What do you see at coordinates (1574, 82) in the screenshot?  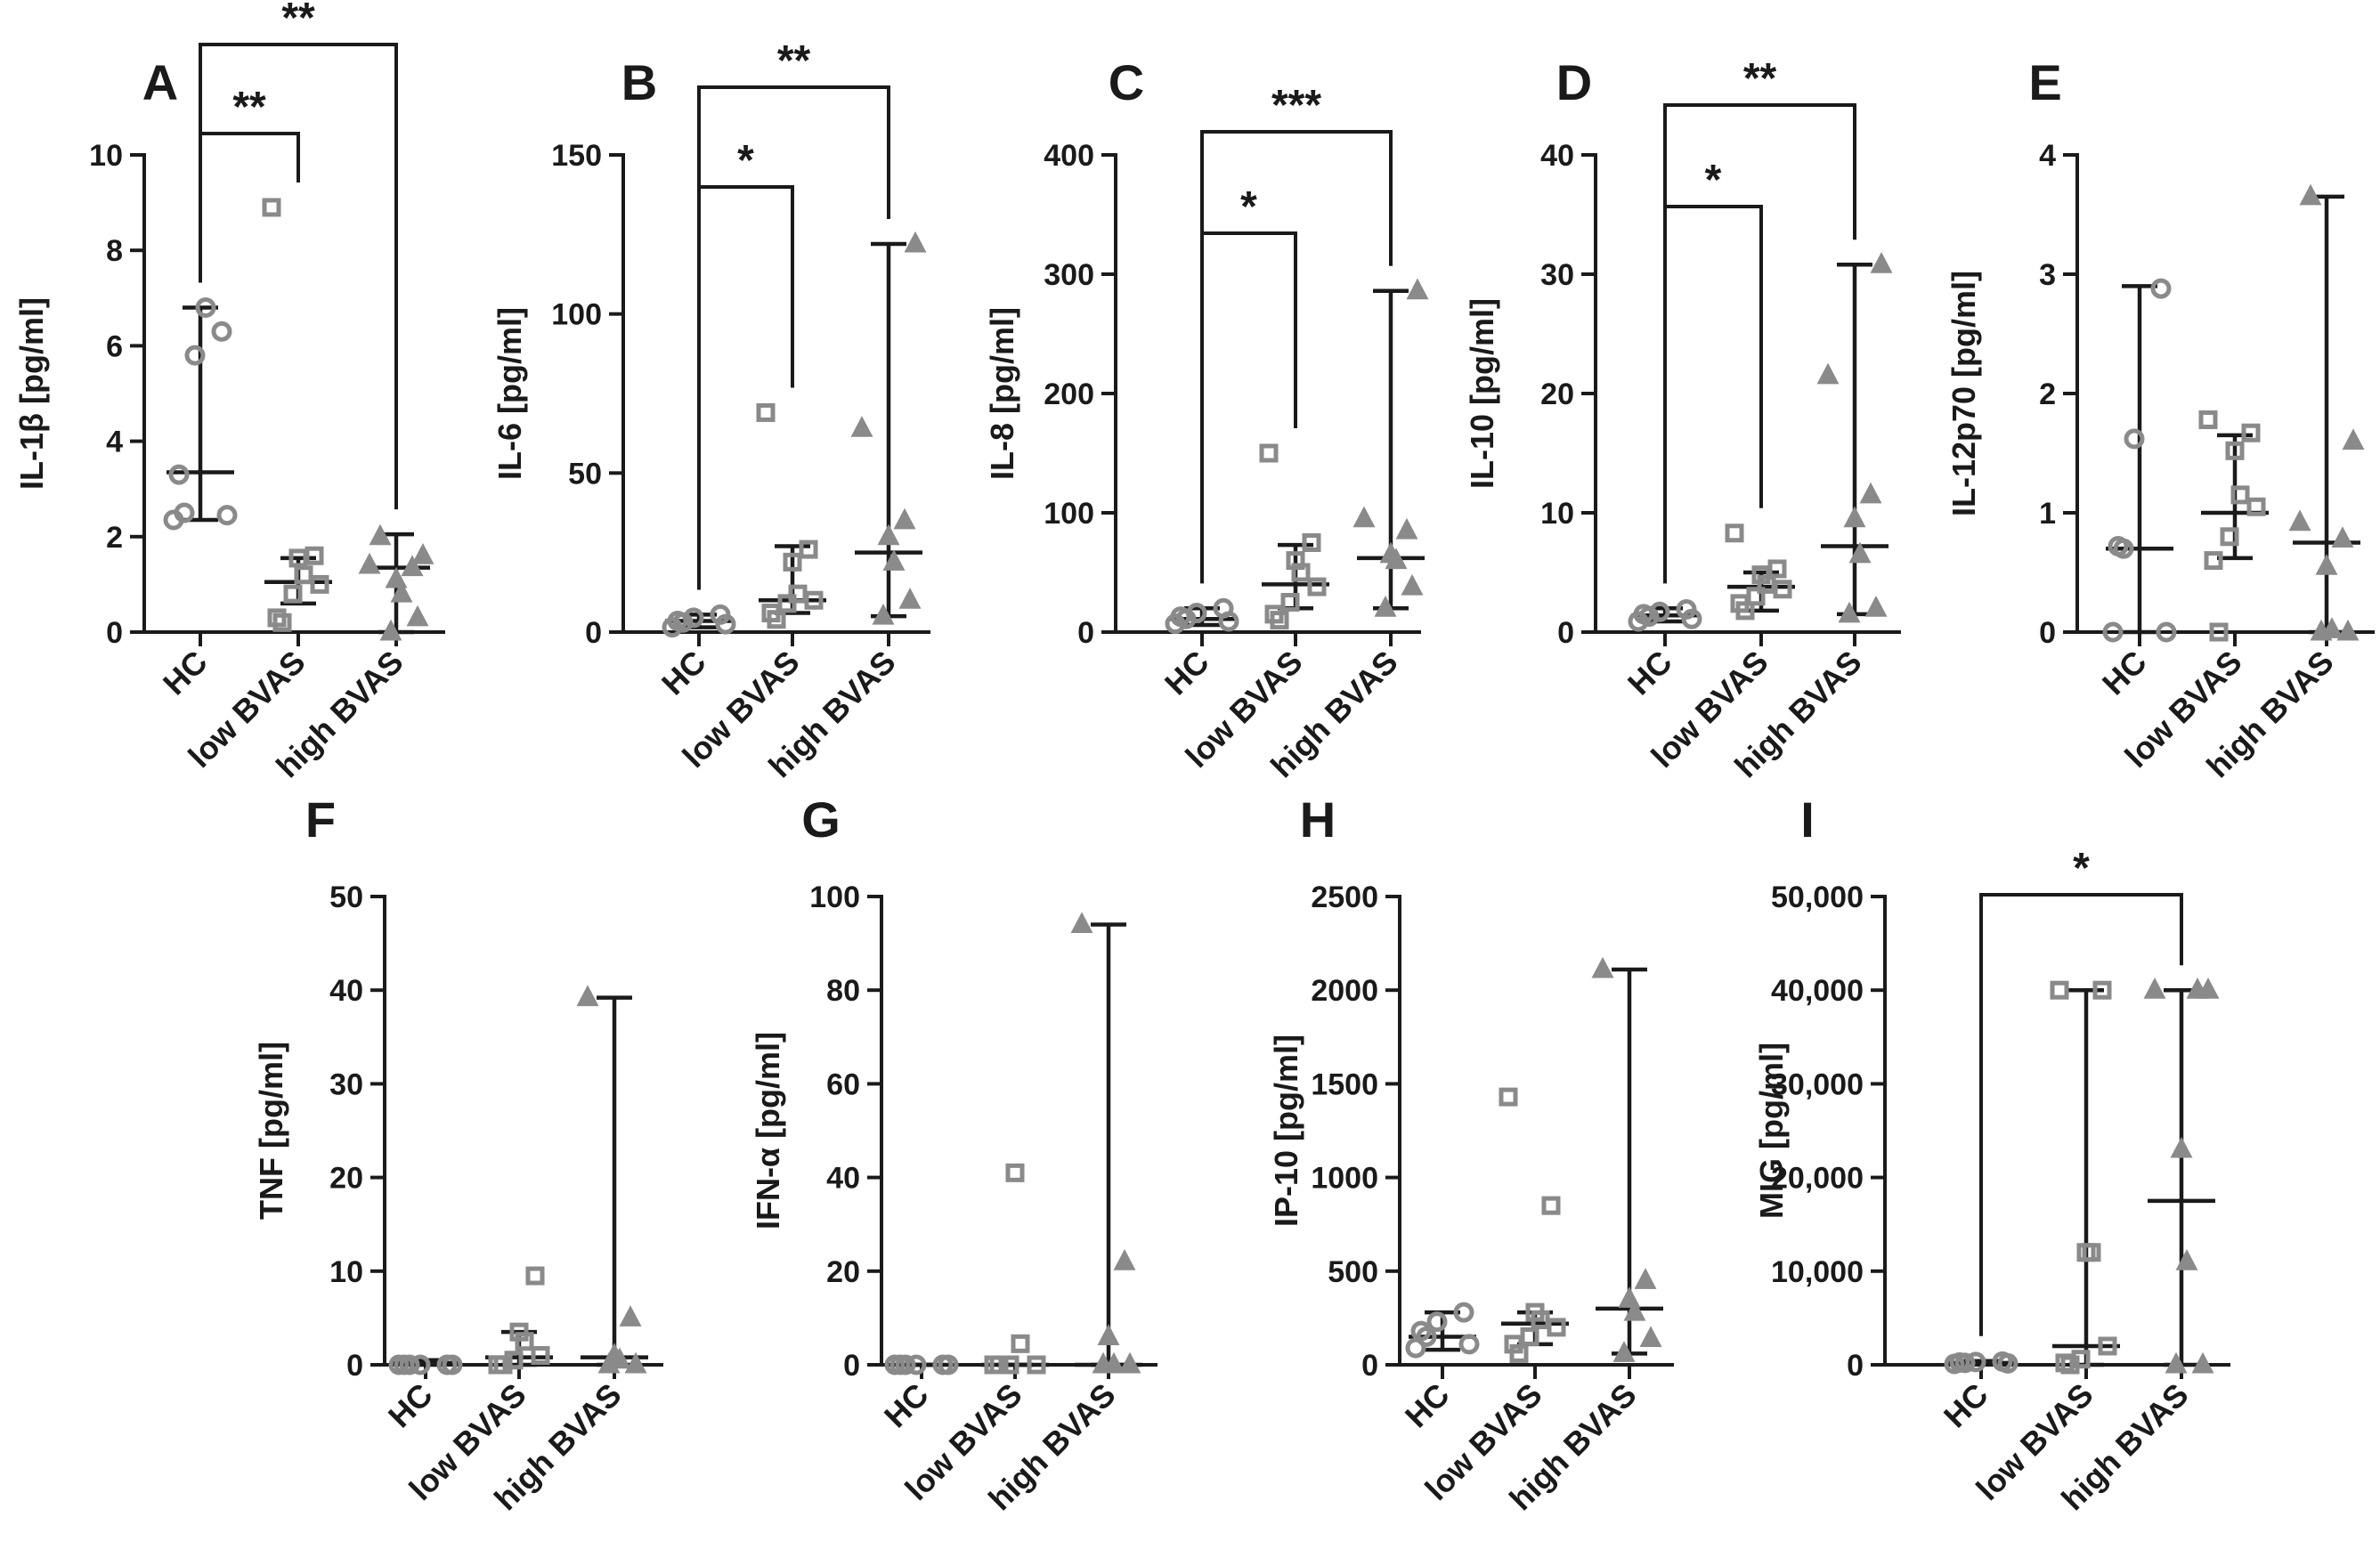 I see `panel-letter: D` at bounding box center [1574, 82].